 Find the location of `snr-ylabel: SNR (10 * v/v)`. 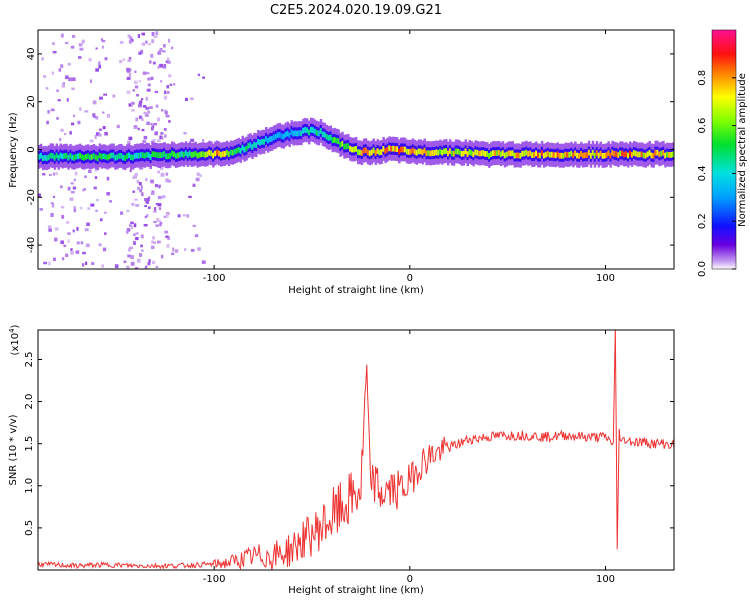

snr-ylabel: SNR (10 * v/v) is located at coordinates (13, 449).